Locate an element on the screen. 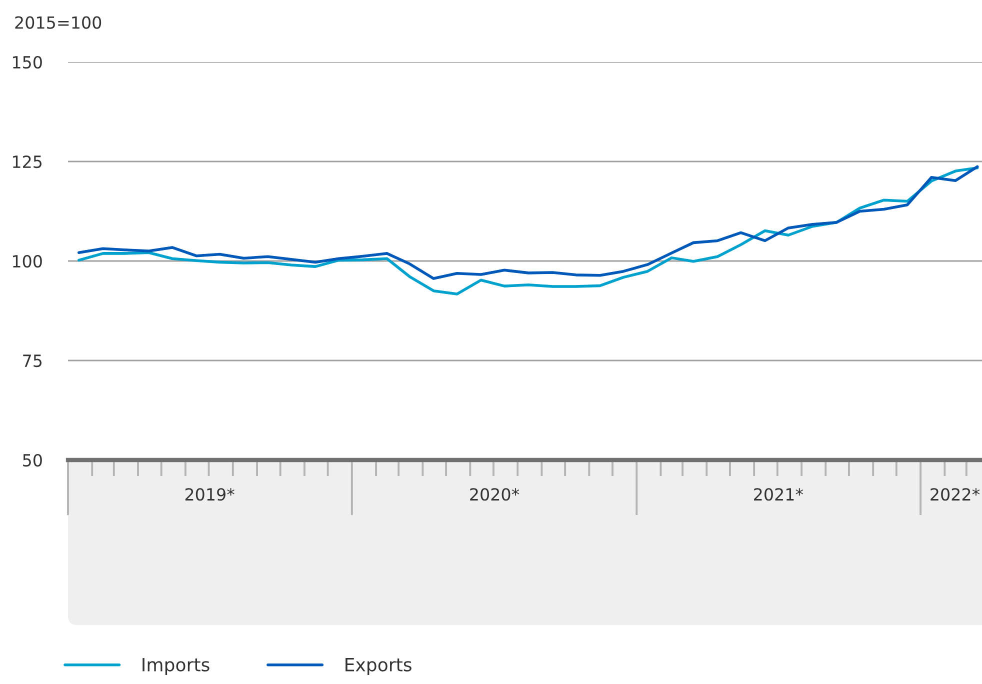 Image resolution: width=982 pixels, height=684 pixels. y-tick-label: 100 is located at coordinates (27, 261).